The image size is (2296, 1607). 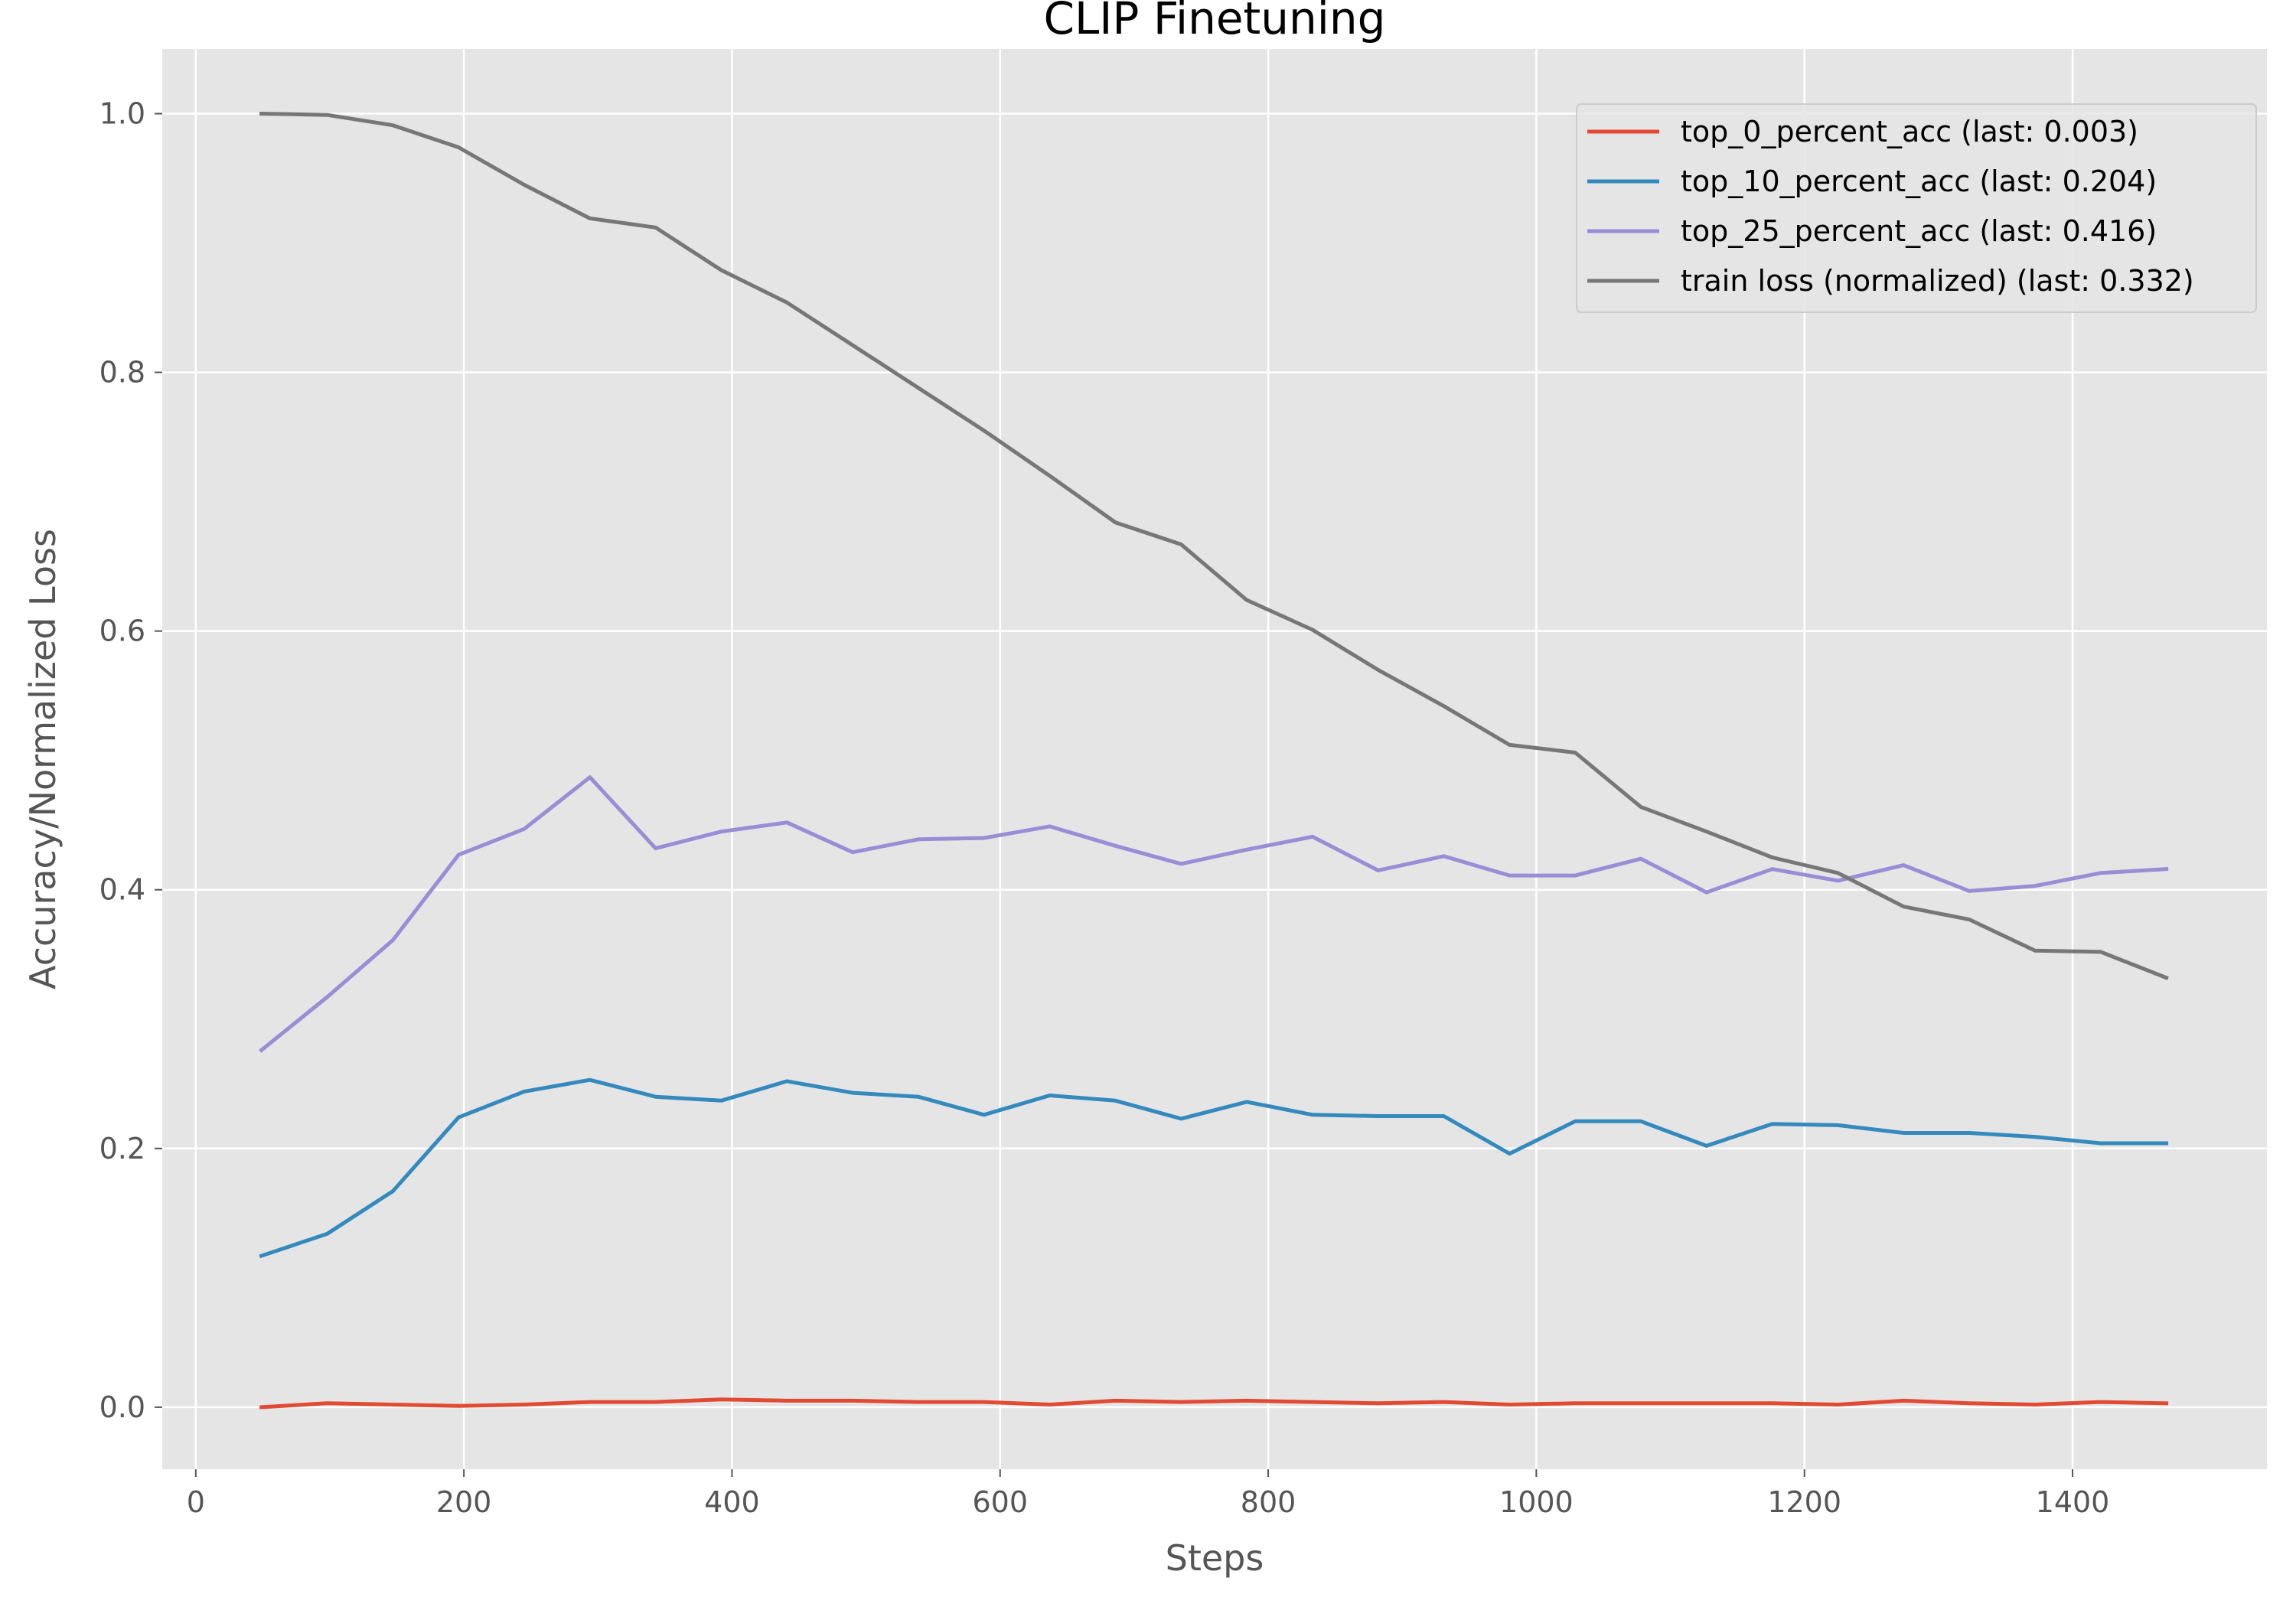 What do you see at coordinates (43, 759) in the screenshot?
I see `y-axis-label: Accuracy/Normalized Loss` at bounding box center [43, 759].